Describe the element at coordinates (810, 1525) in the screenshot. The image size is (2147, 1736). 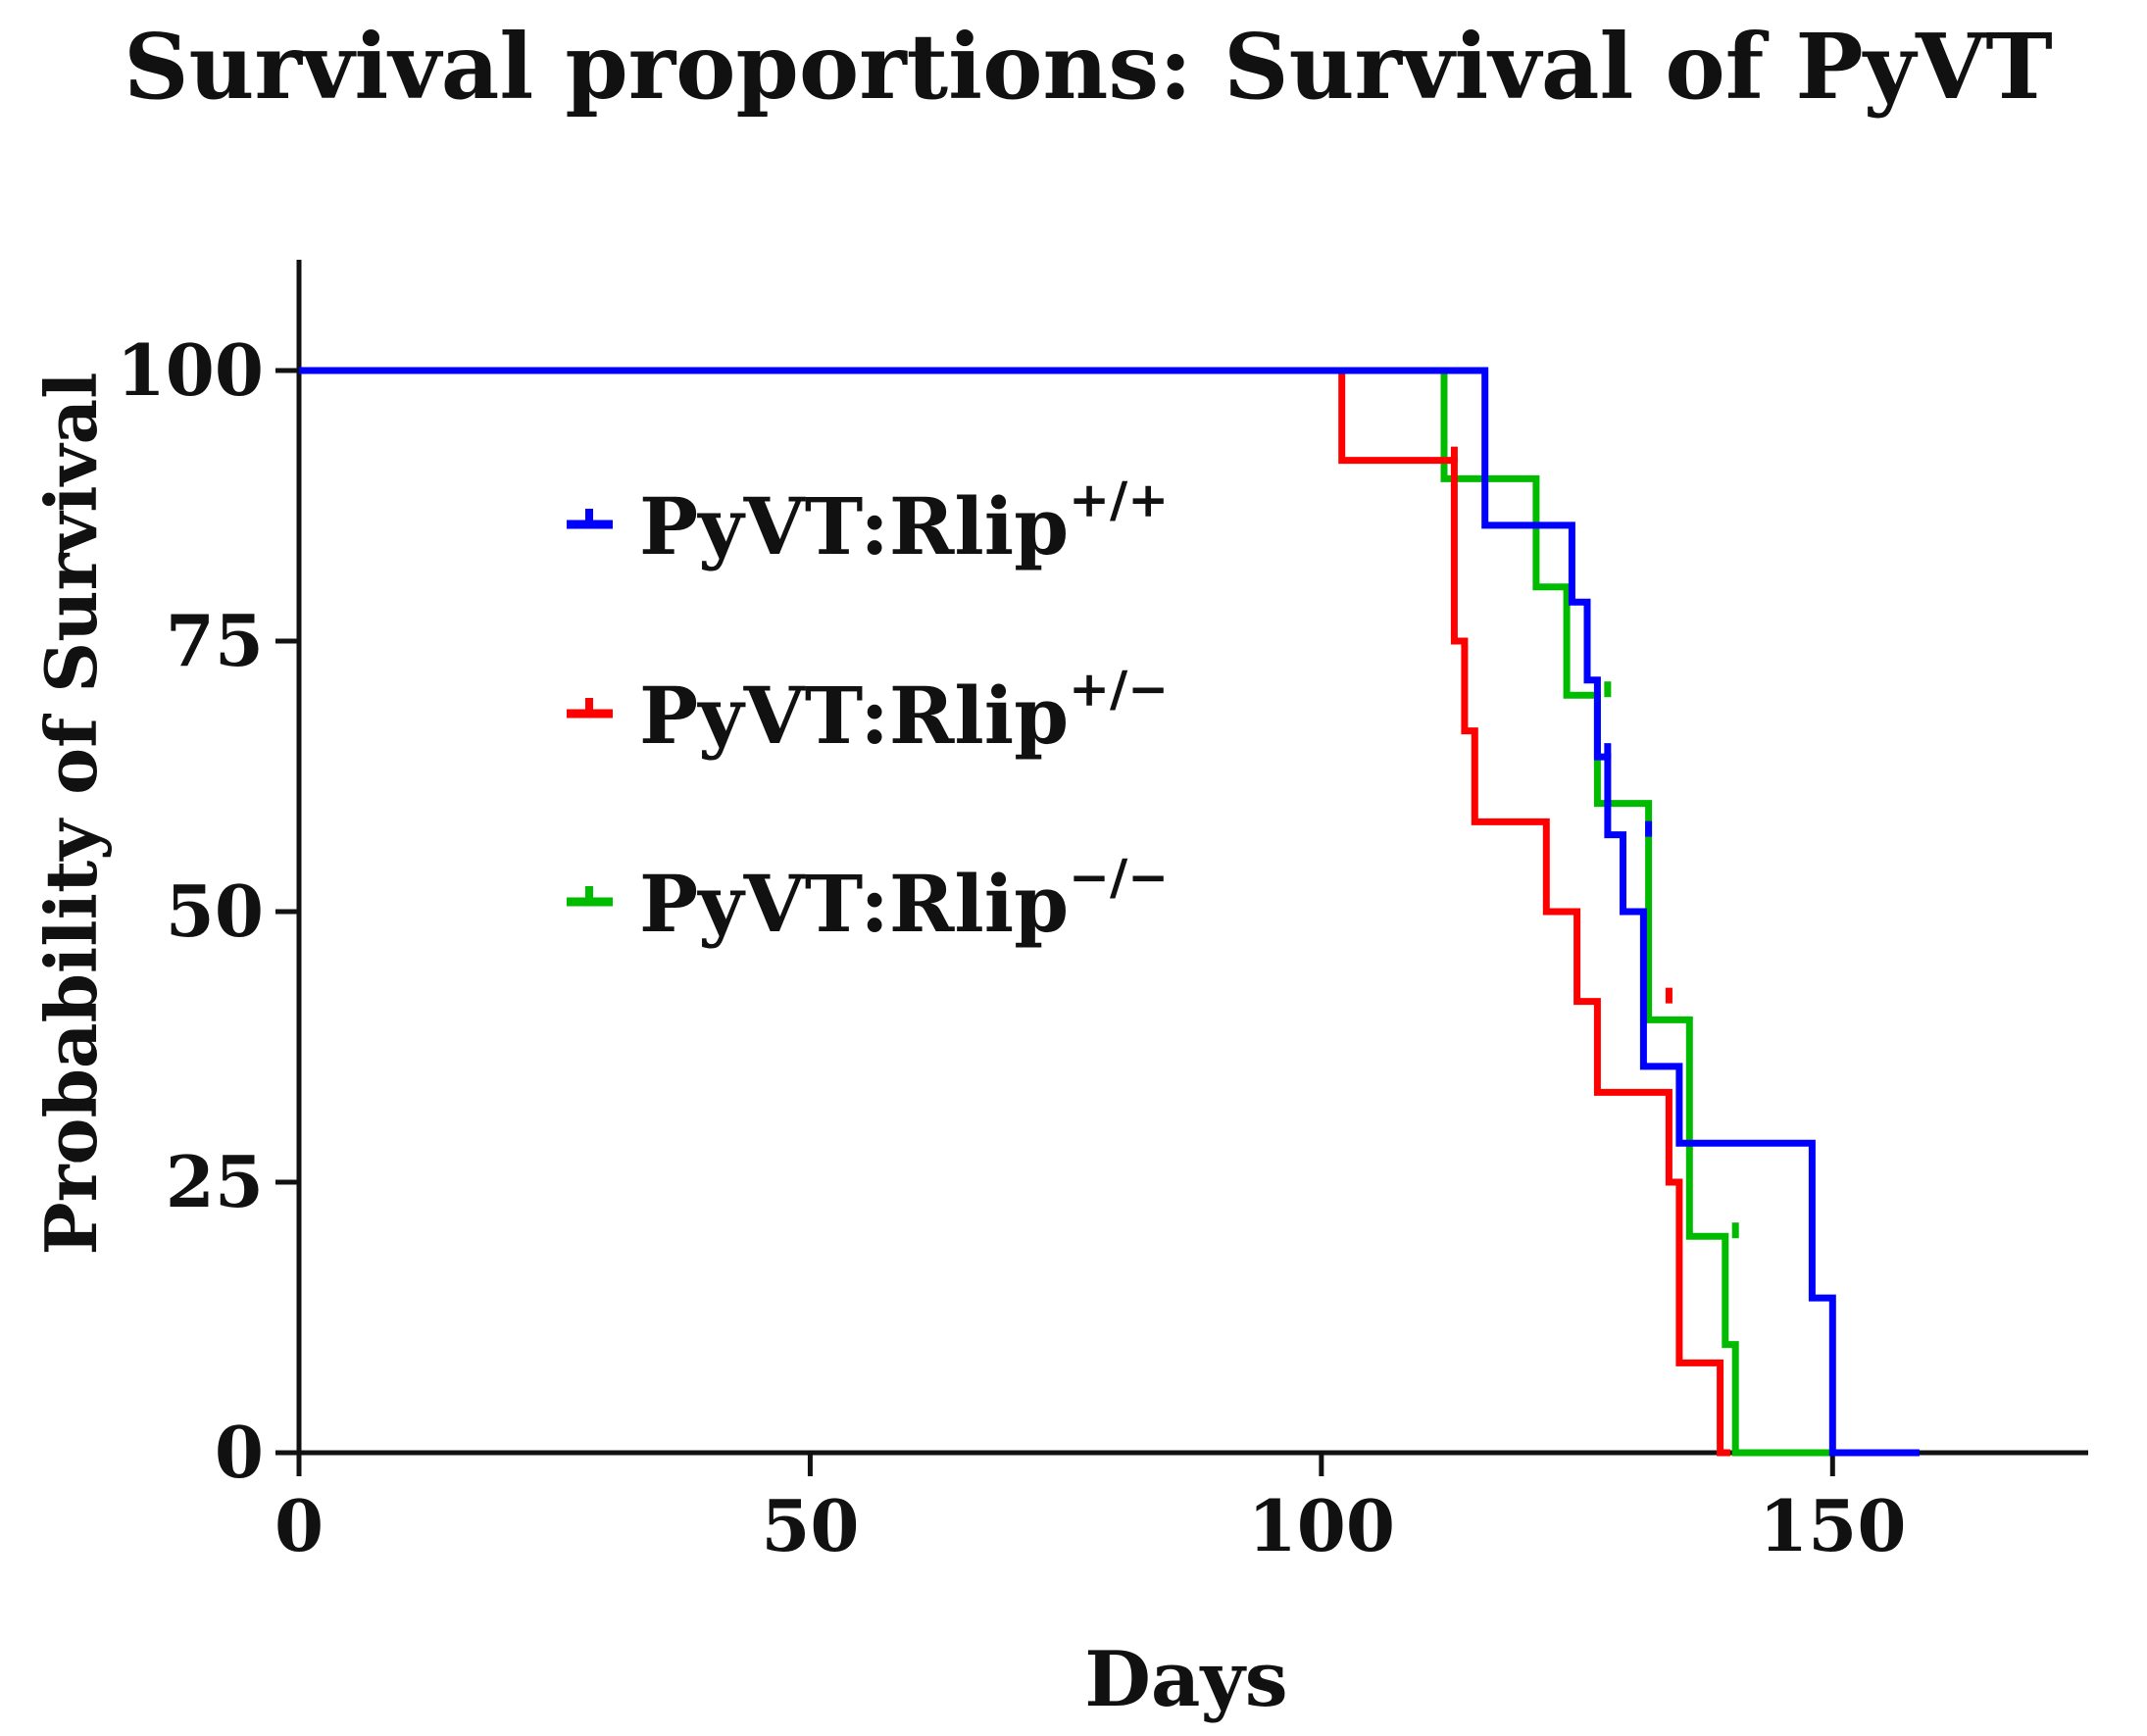
I see `x-tick-label: 50` at that location.